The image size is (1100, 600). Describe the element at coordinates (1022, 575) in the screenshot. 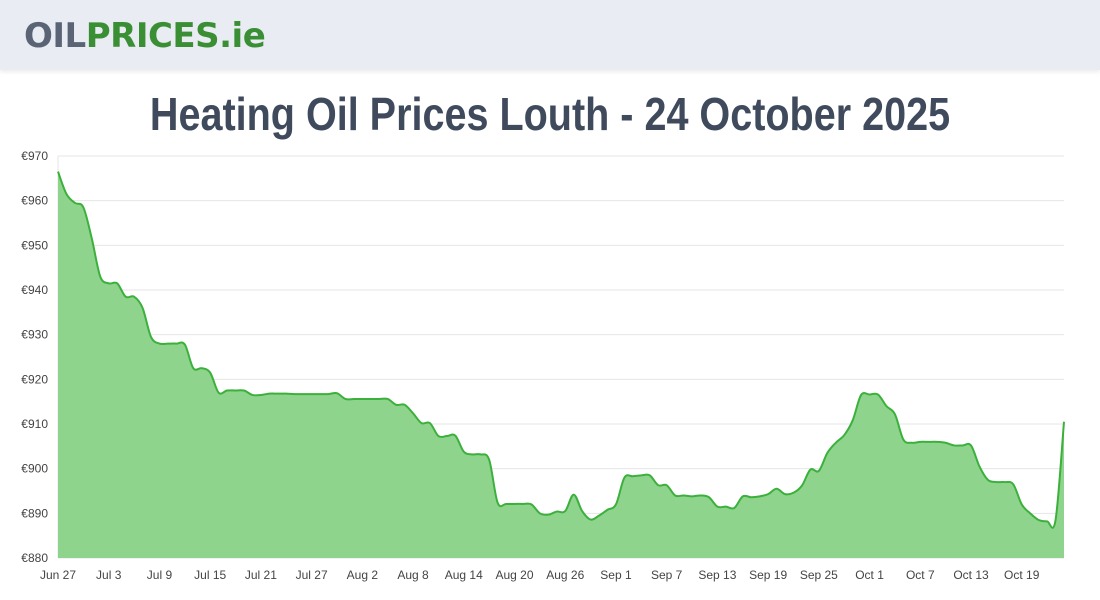

I see `x-tick-label: Oct 19` at that location.